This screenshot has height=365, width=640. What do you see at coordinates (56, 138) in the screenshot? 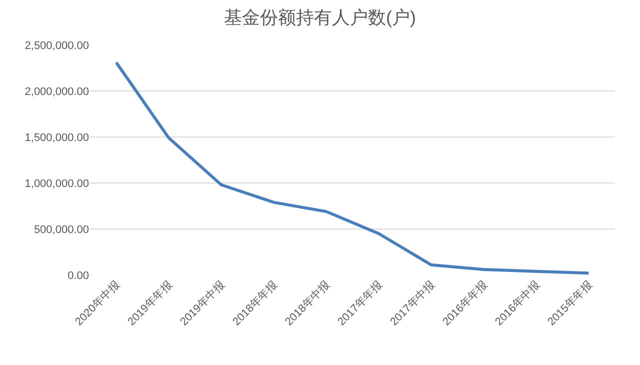
I see `y-tick-label: 1,500,000.00` at bounding box center [56, 138].